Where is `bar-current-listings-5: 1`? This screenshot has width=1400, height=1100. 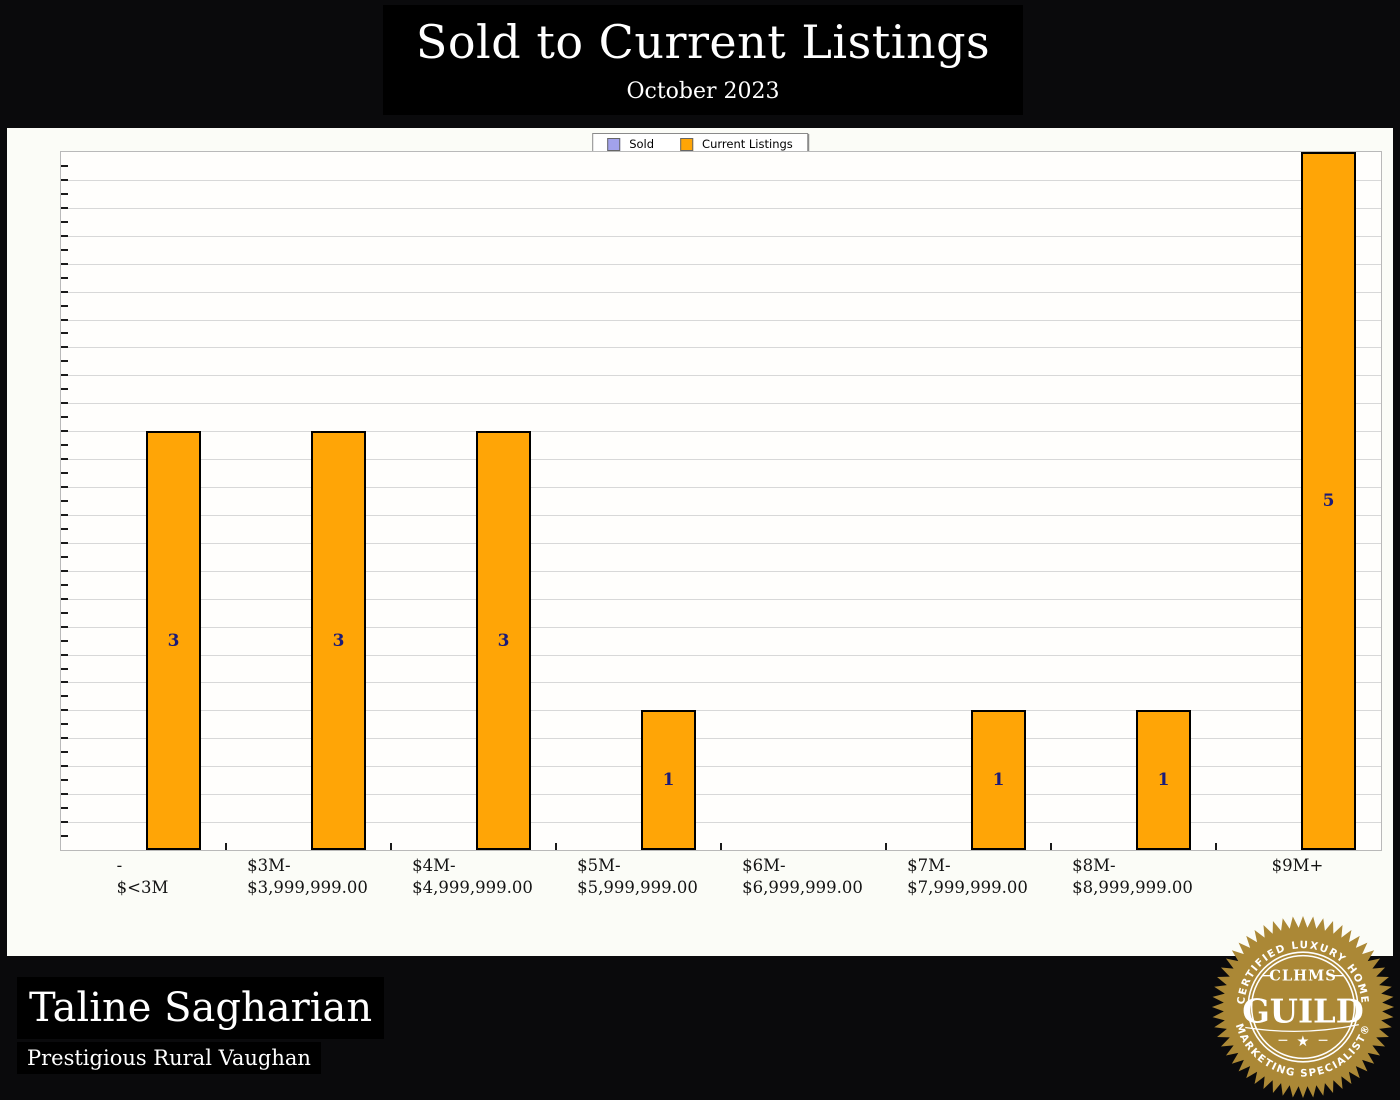 bar-current-listings-5: 1 is located at coordinates (998, 780).